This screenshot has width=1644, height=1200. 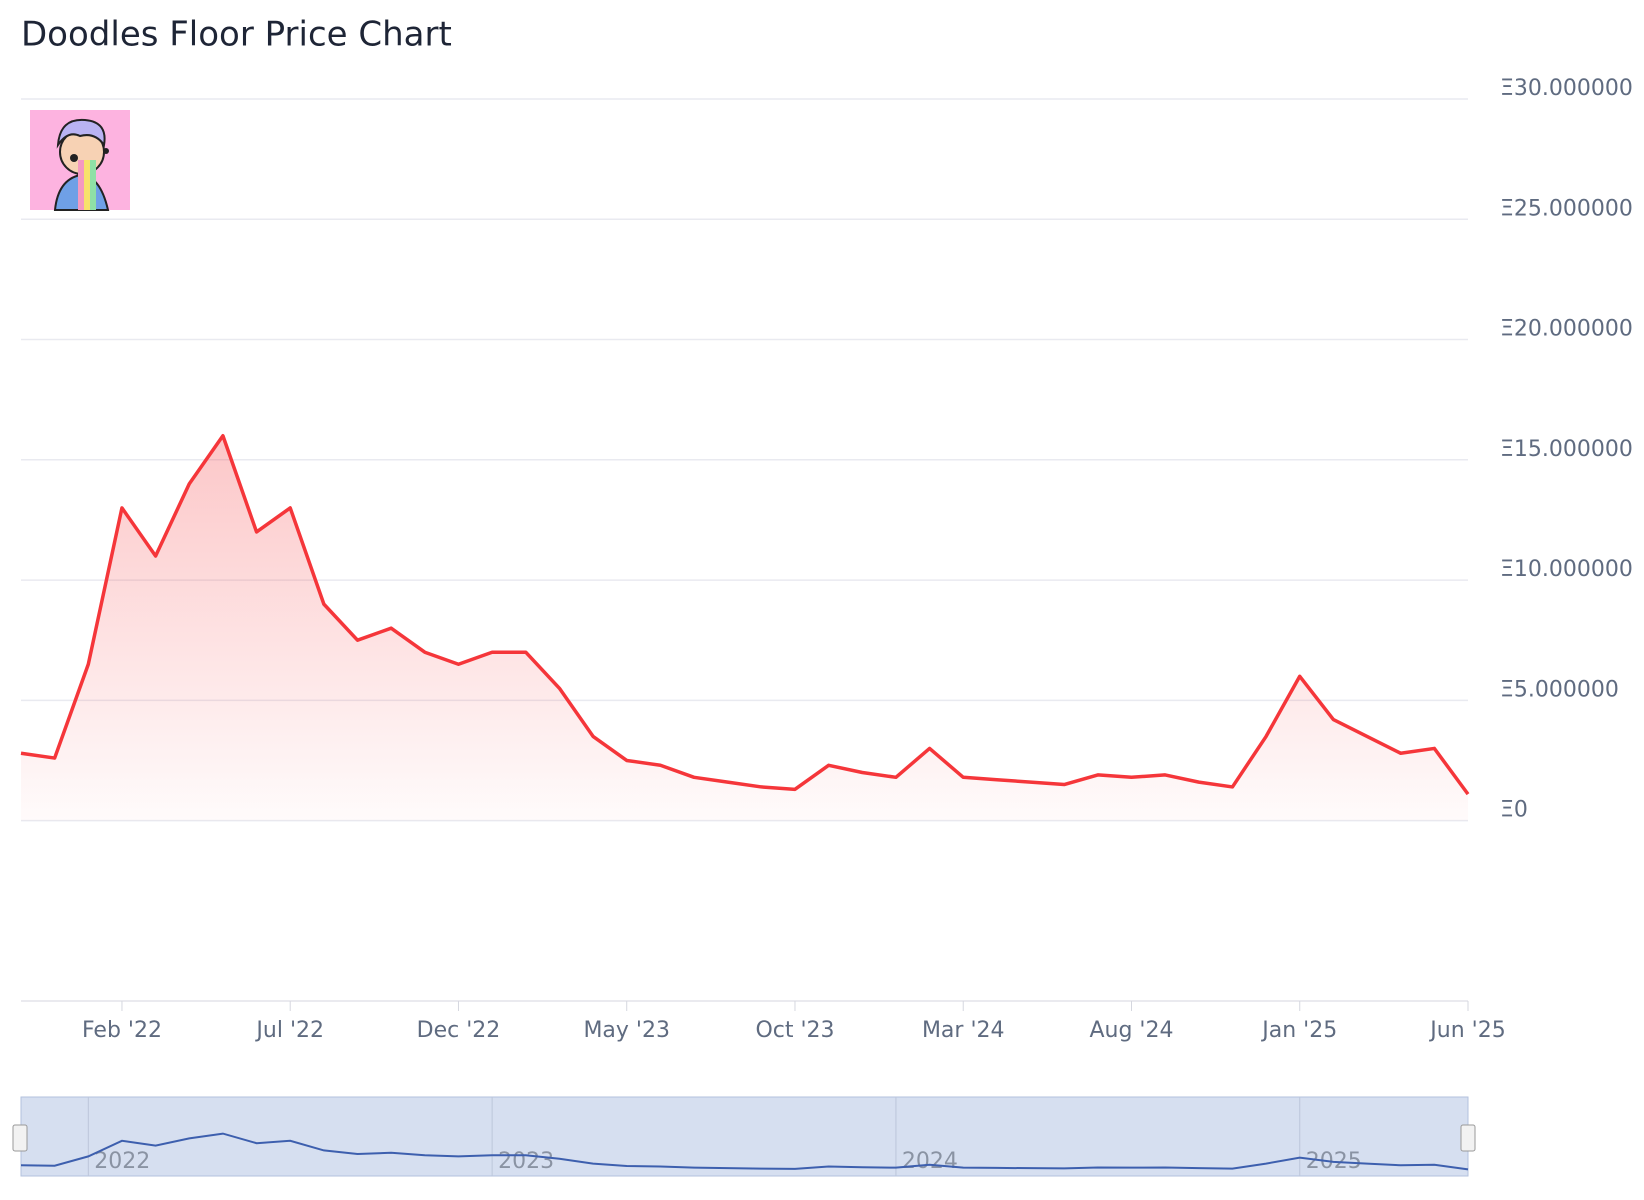 What do you see at coordinates (1566, 88) in the screenshot?
I see `y-tick-label: Ξ30.000000` at bounding box center [1566, 88].